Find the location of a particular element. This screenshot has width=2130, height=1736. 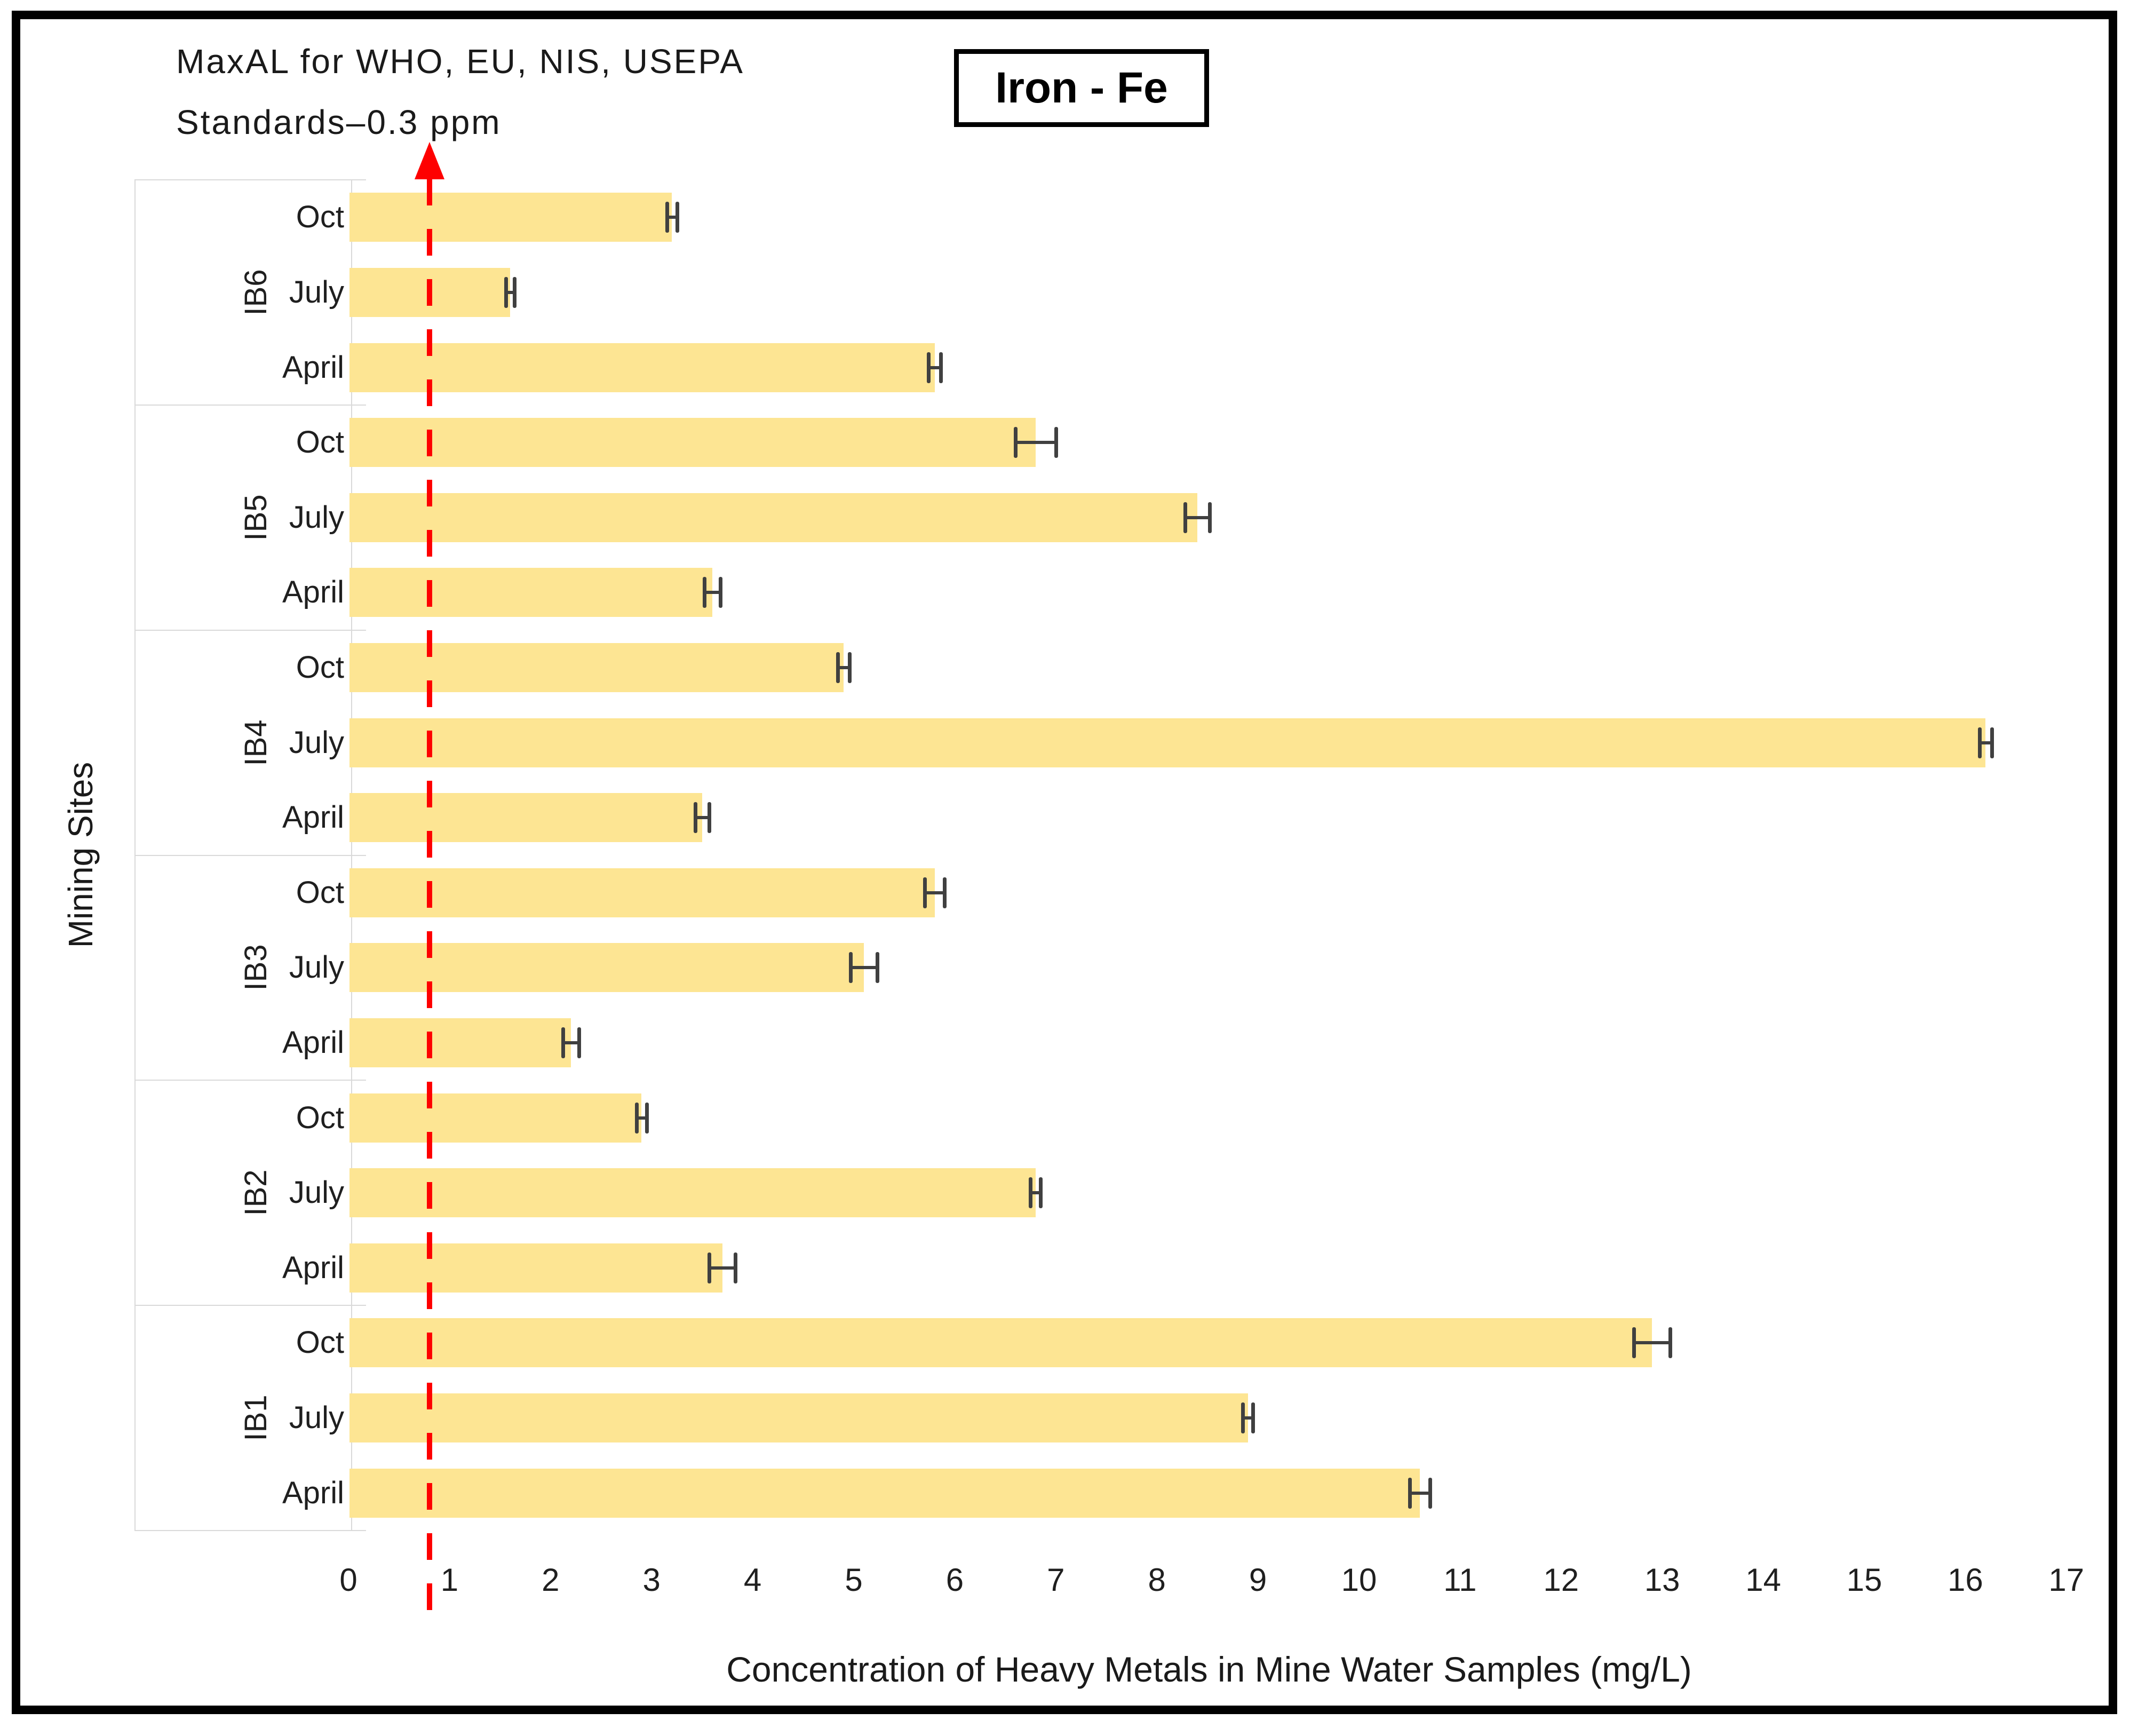

bar-IB6-April is located at coordinates (642, 368).